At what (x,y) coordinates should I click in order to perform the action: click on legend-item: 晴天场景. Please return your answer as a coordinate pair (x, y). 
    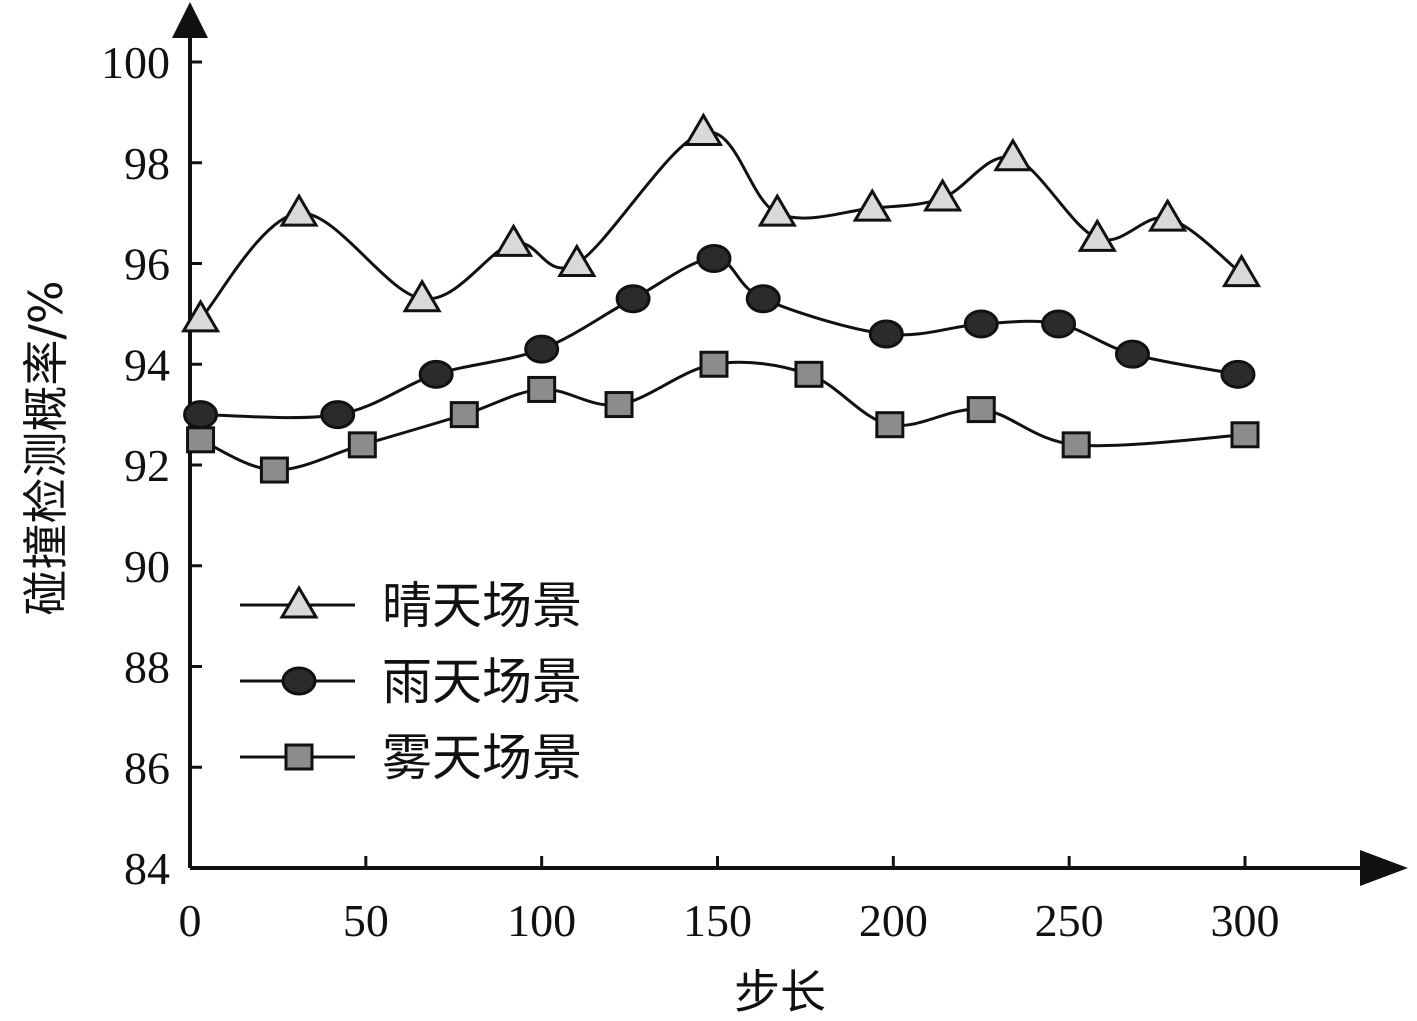
    Looking at the image, I should click on (411, 606).